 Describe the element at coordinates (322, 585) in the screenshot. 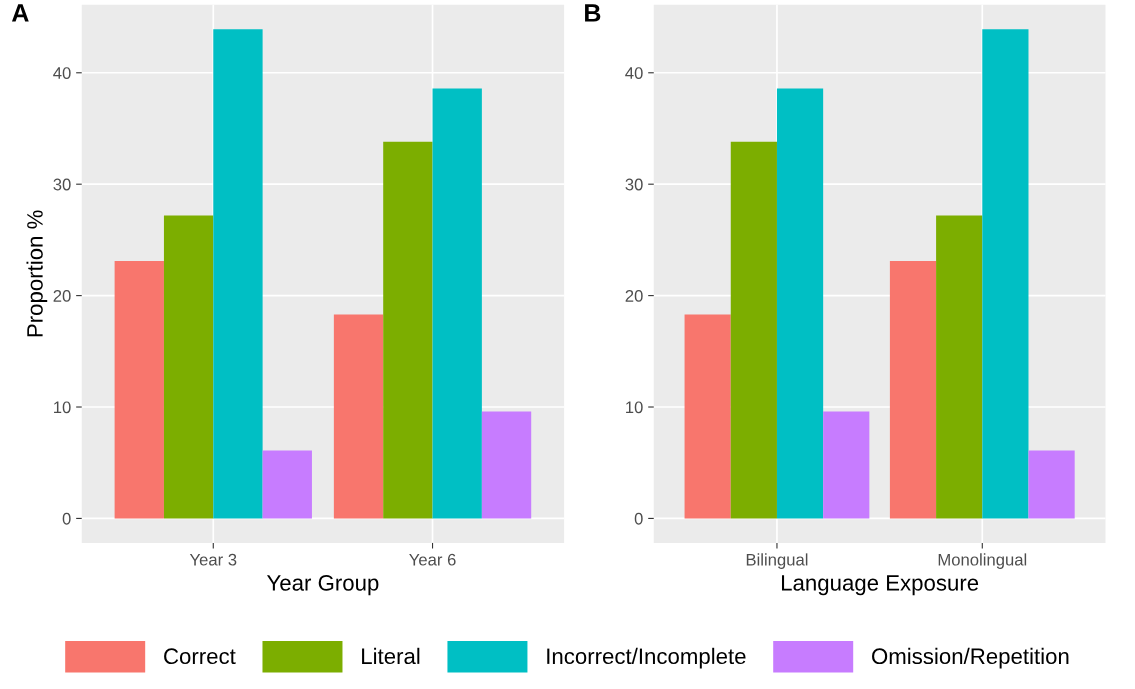

I see `x-axis-title: Year Group` at that location.